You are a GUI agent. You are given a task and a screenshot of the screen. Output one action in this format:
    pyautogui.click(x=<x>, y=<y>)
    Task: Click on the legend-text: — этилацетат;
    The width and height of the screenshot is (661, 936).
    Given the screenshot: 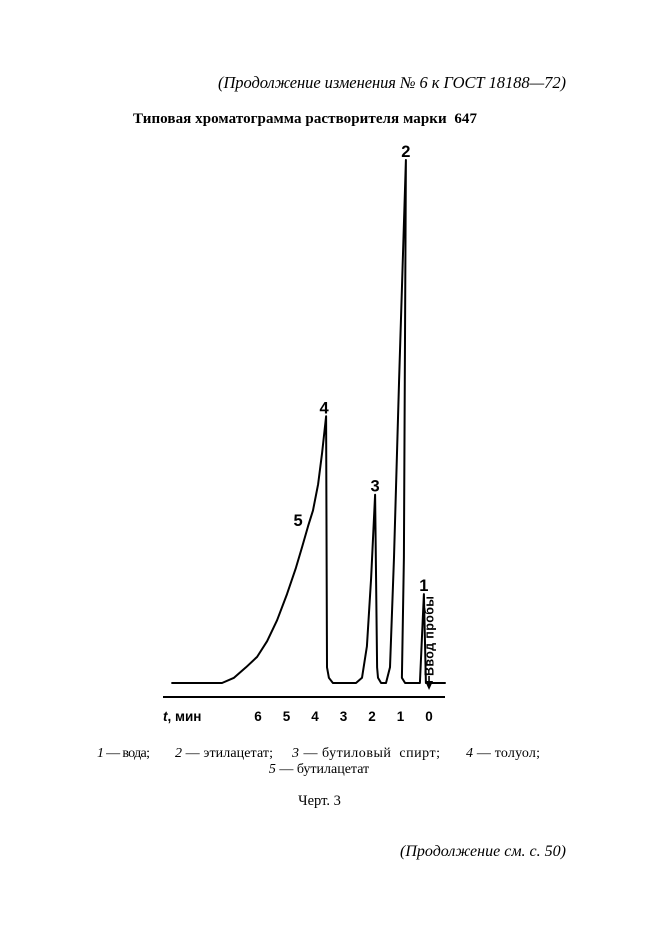 What is the action you would take?
    pyautogui.click(x=227, y=753)
    